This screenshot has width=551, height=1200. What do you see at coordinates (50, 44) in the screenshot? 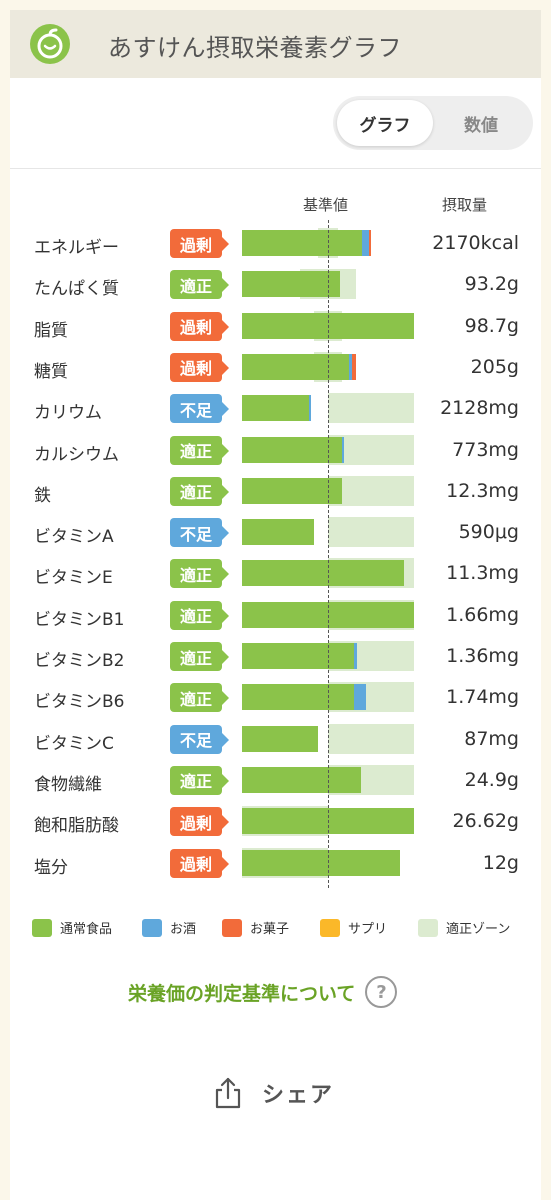
I see `apple-logo-icon` at bounding box center [50, 44].